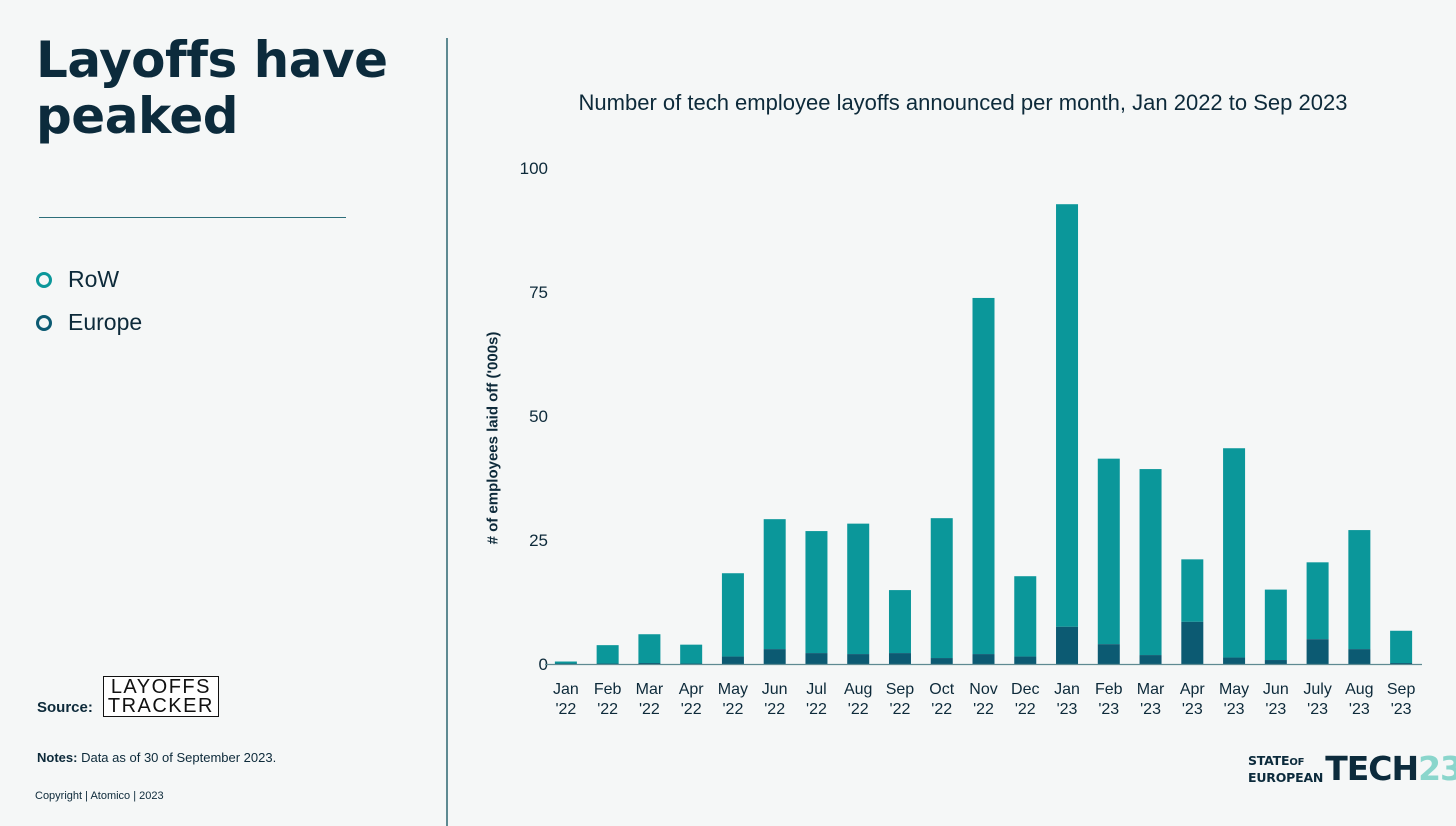  Describe the element at coordinates (179, 757) in the screenshot. I see `notes-text: Data as of 30 of September 2023.` at that location.